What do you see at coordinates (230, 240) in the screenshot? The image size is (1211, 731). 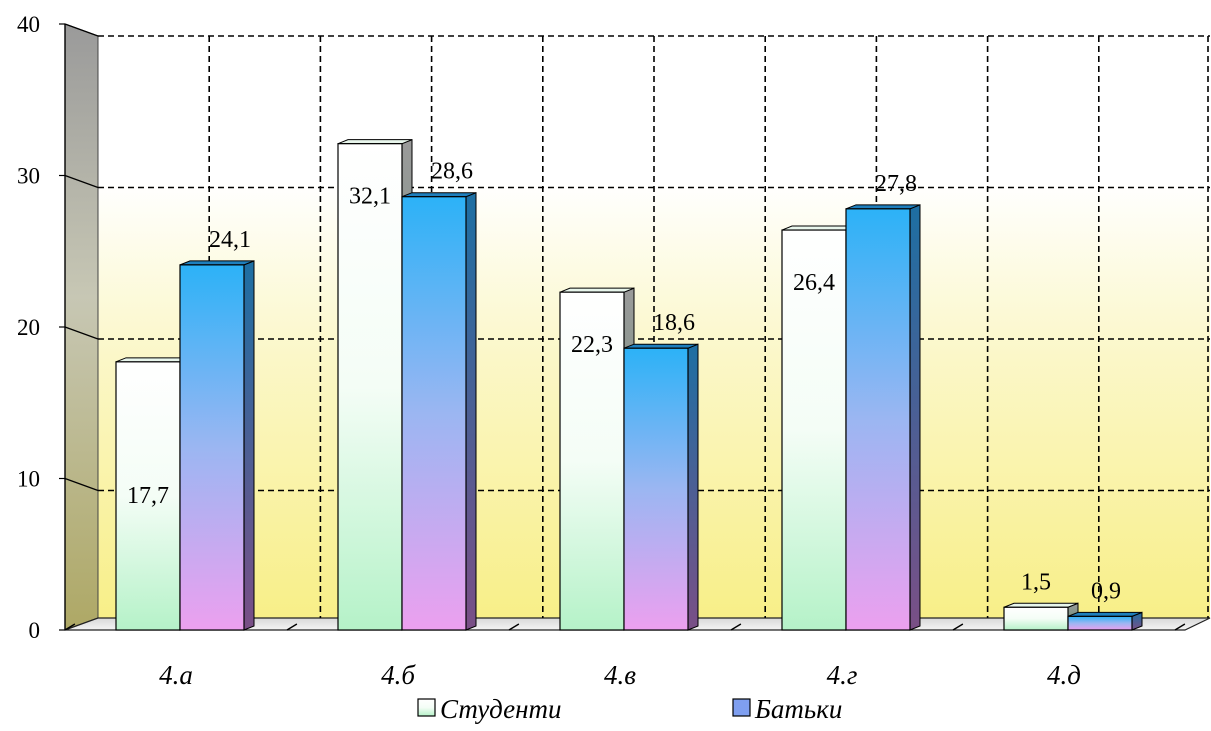 I see `data-label-parents: 24,1` at bounding box center [230, 240].